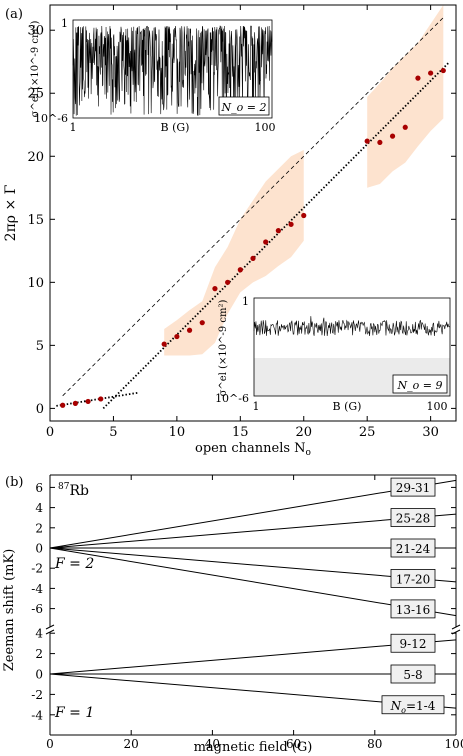 This screenshot has height=756, width=463. What do you see at coordinates (232, 398) in the screenshot?
I see `inset2-ytick-bottom: 10^-6` at bounding box center [232, 398].